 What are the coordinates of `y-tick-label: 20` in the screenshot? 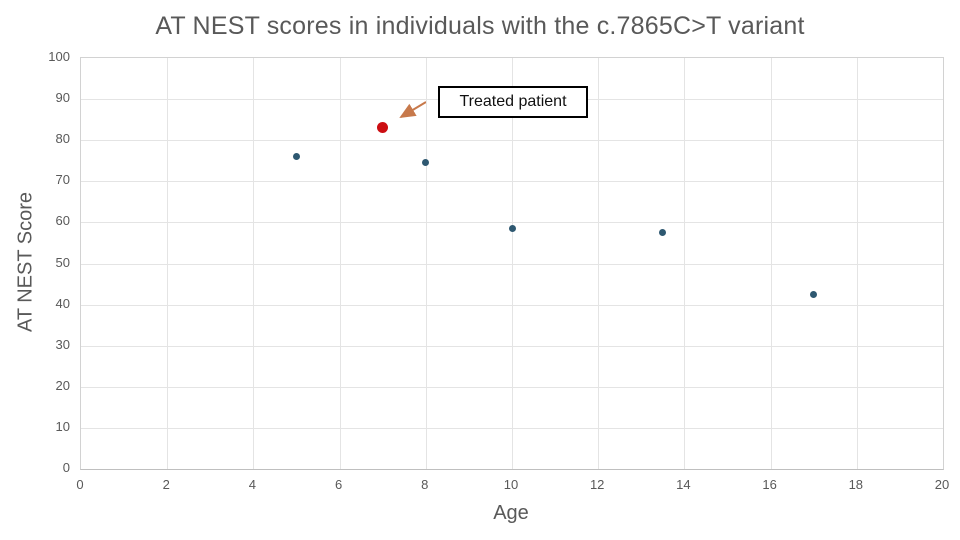 It's located at (62, 385).